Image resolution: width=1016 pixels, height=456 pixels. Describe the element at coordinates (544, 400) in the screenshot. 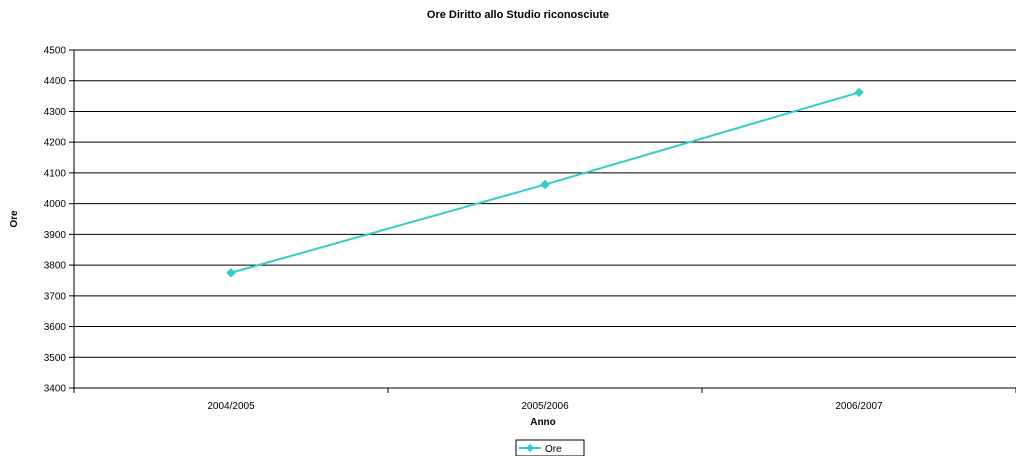

I see `x-axis-ticks: 2004/2005 2005/2006 2006/2007` at that location.